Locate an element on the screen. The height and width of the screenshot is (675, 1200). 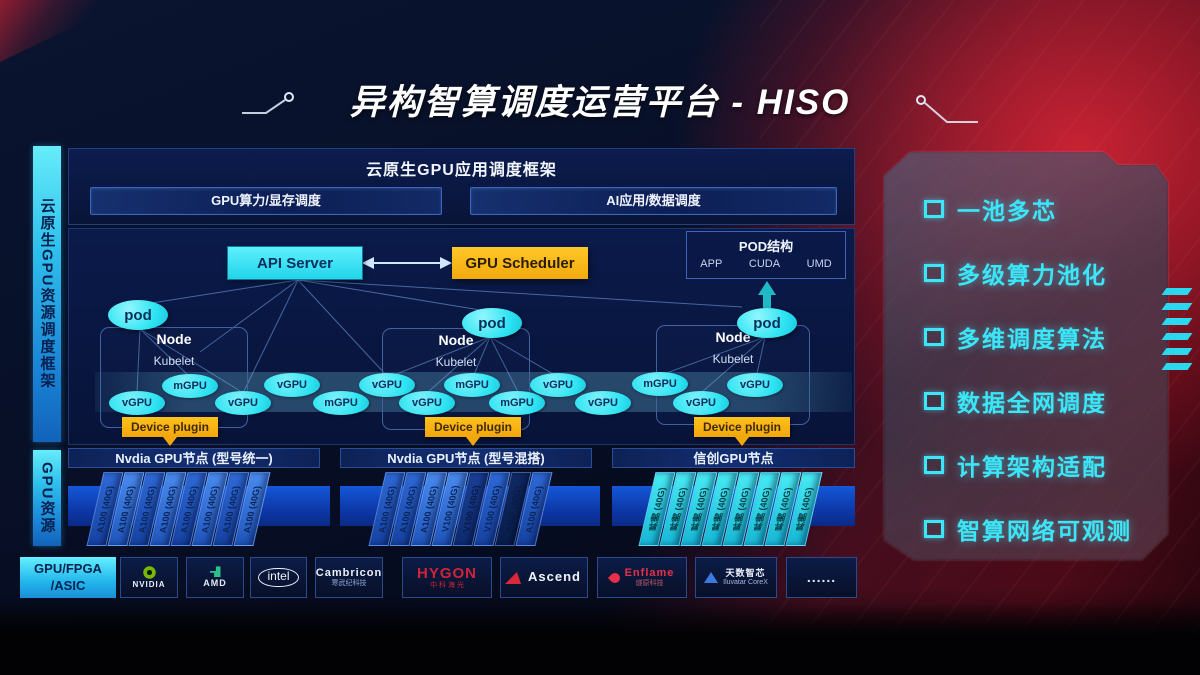
vendor-name: intel is located at coordinates (278, 577).